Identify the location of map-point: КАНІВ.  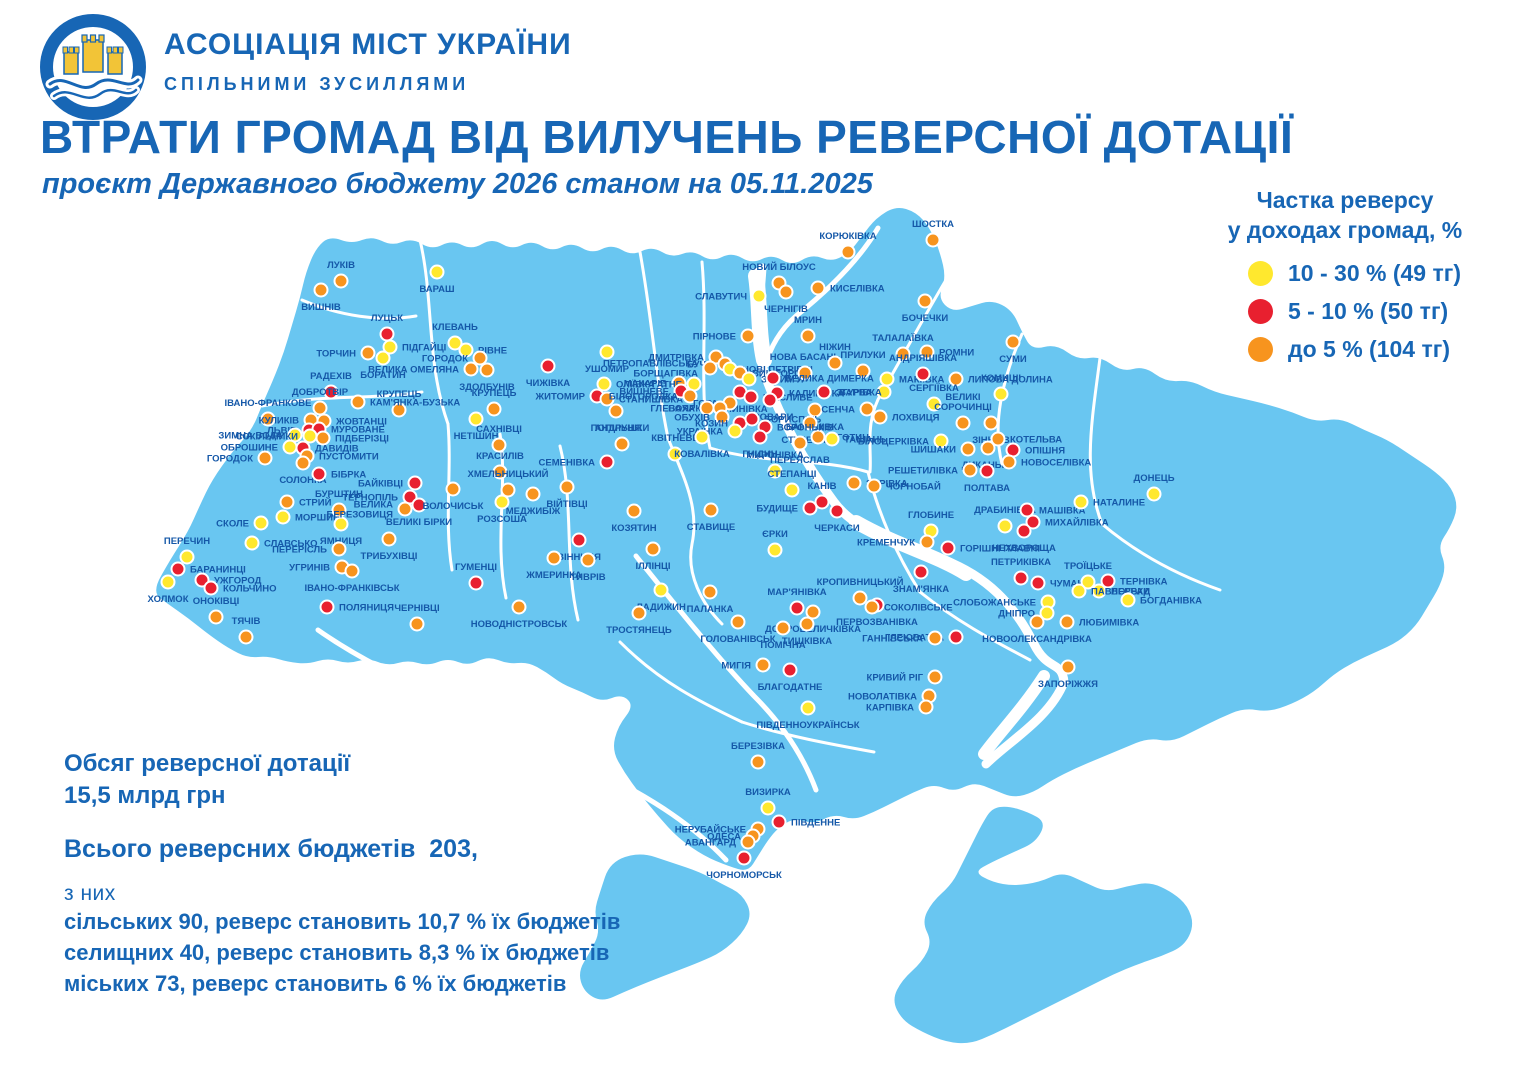
(822, 495).